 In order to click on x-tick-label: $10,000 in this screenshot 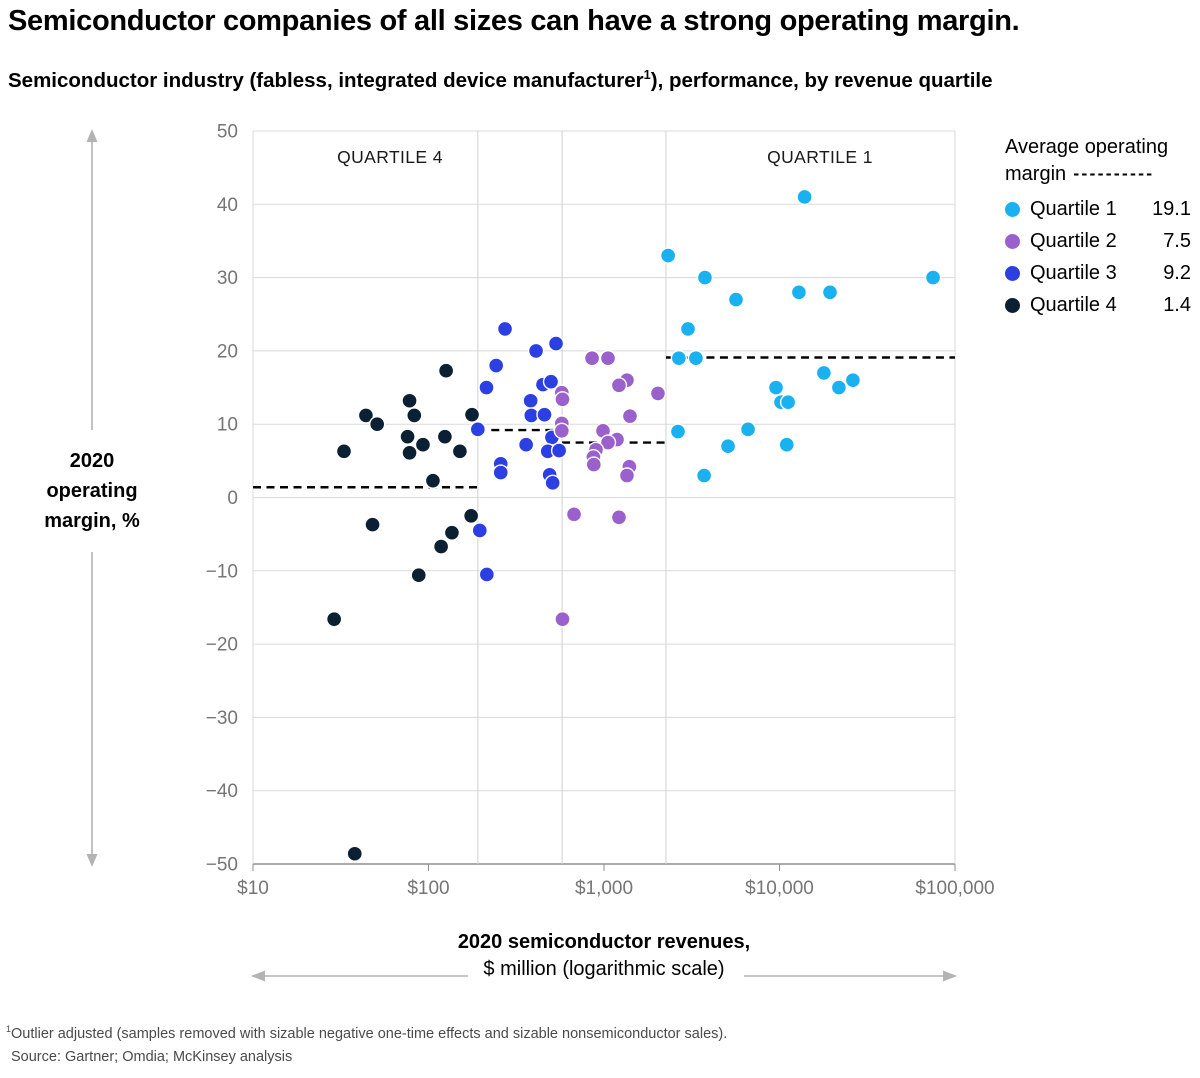, I will do `click(779, 888)`.